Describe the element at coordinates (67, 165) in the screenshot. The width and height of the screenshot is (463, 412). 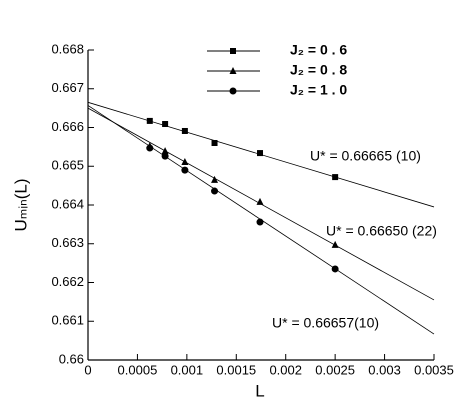
I see `y-tick-label: 0.665` at that location.